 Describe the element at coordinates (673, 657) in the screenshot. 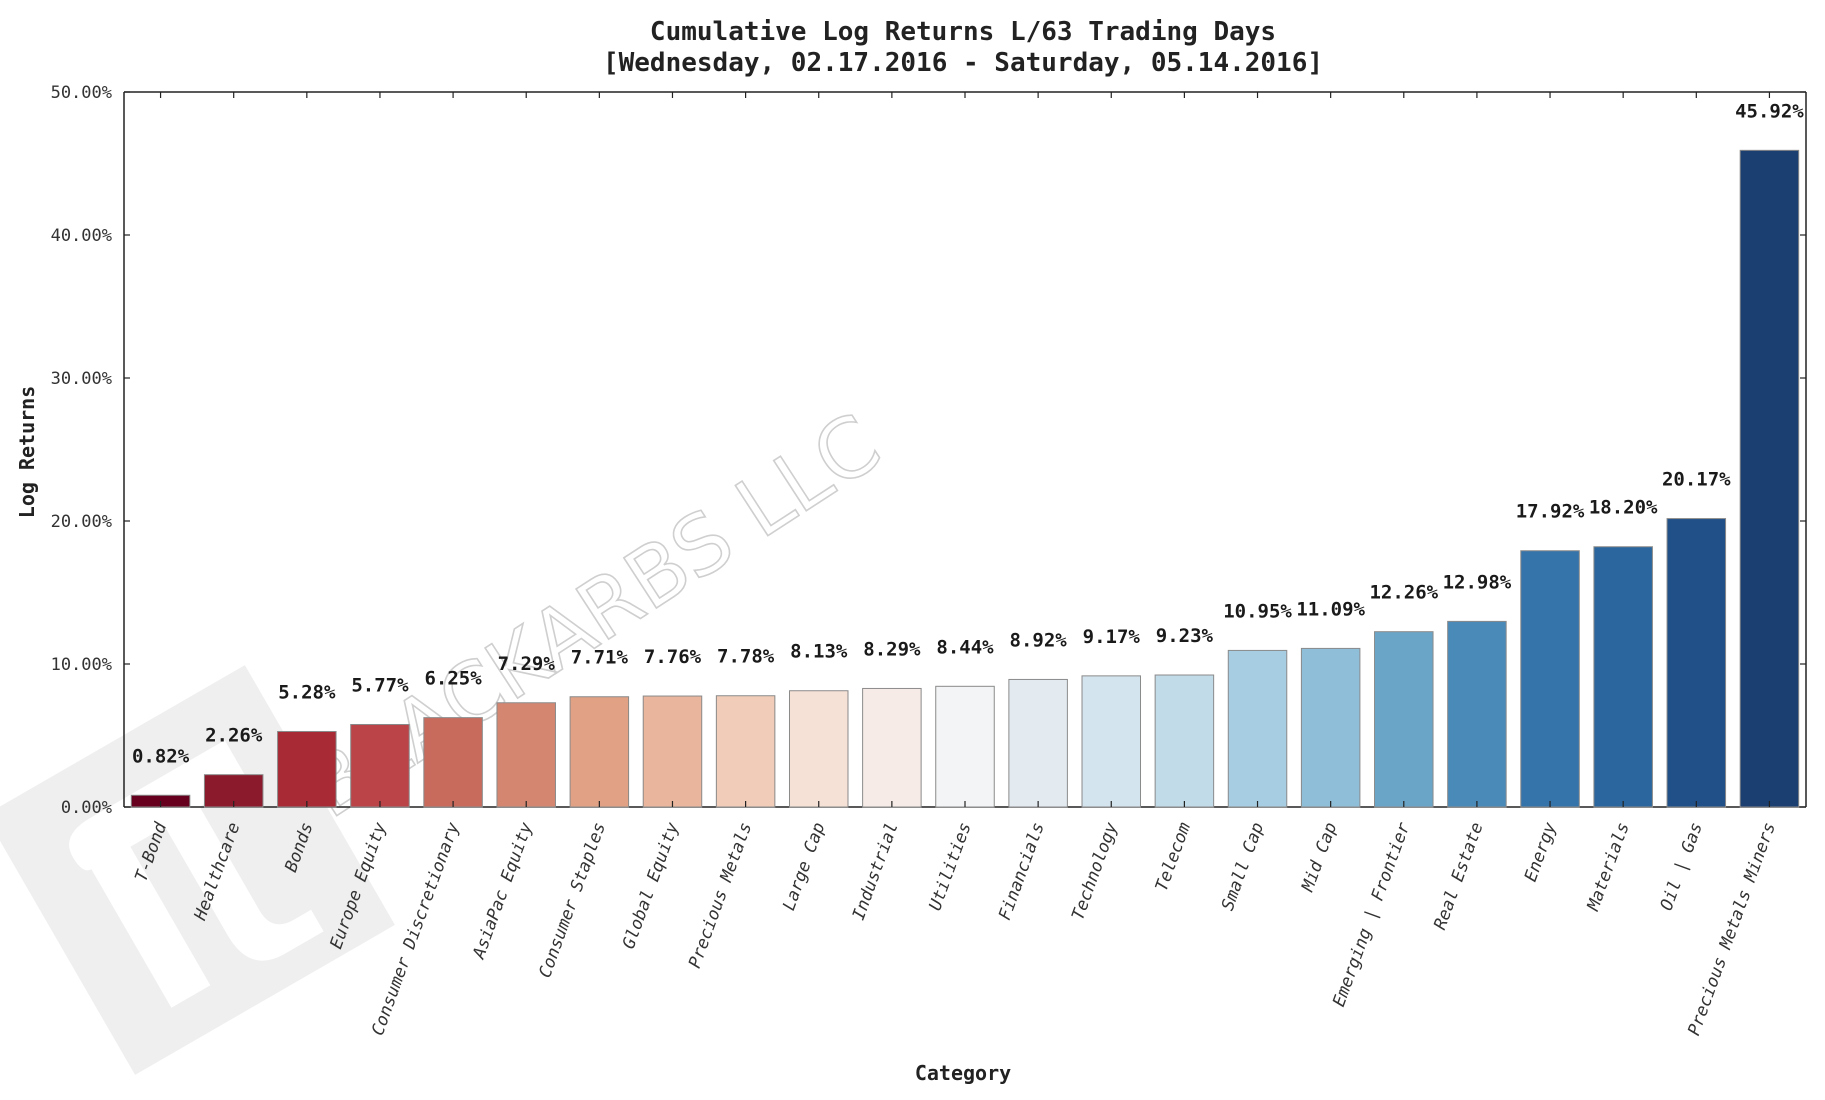

I see `data-label: 7.76%` at that location.